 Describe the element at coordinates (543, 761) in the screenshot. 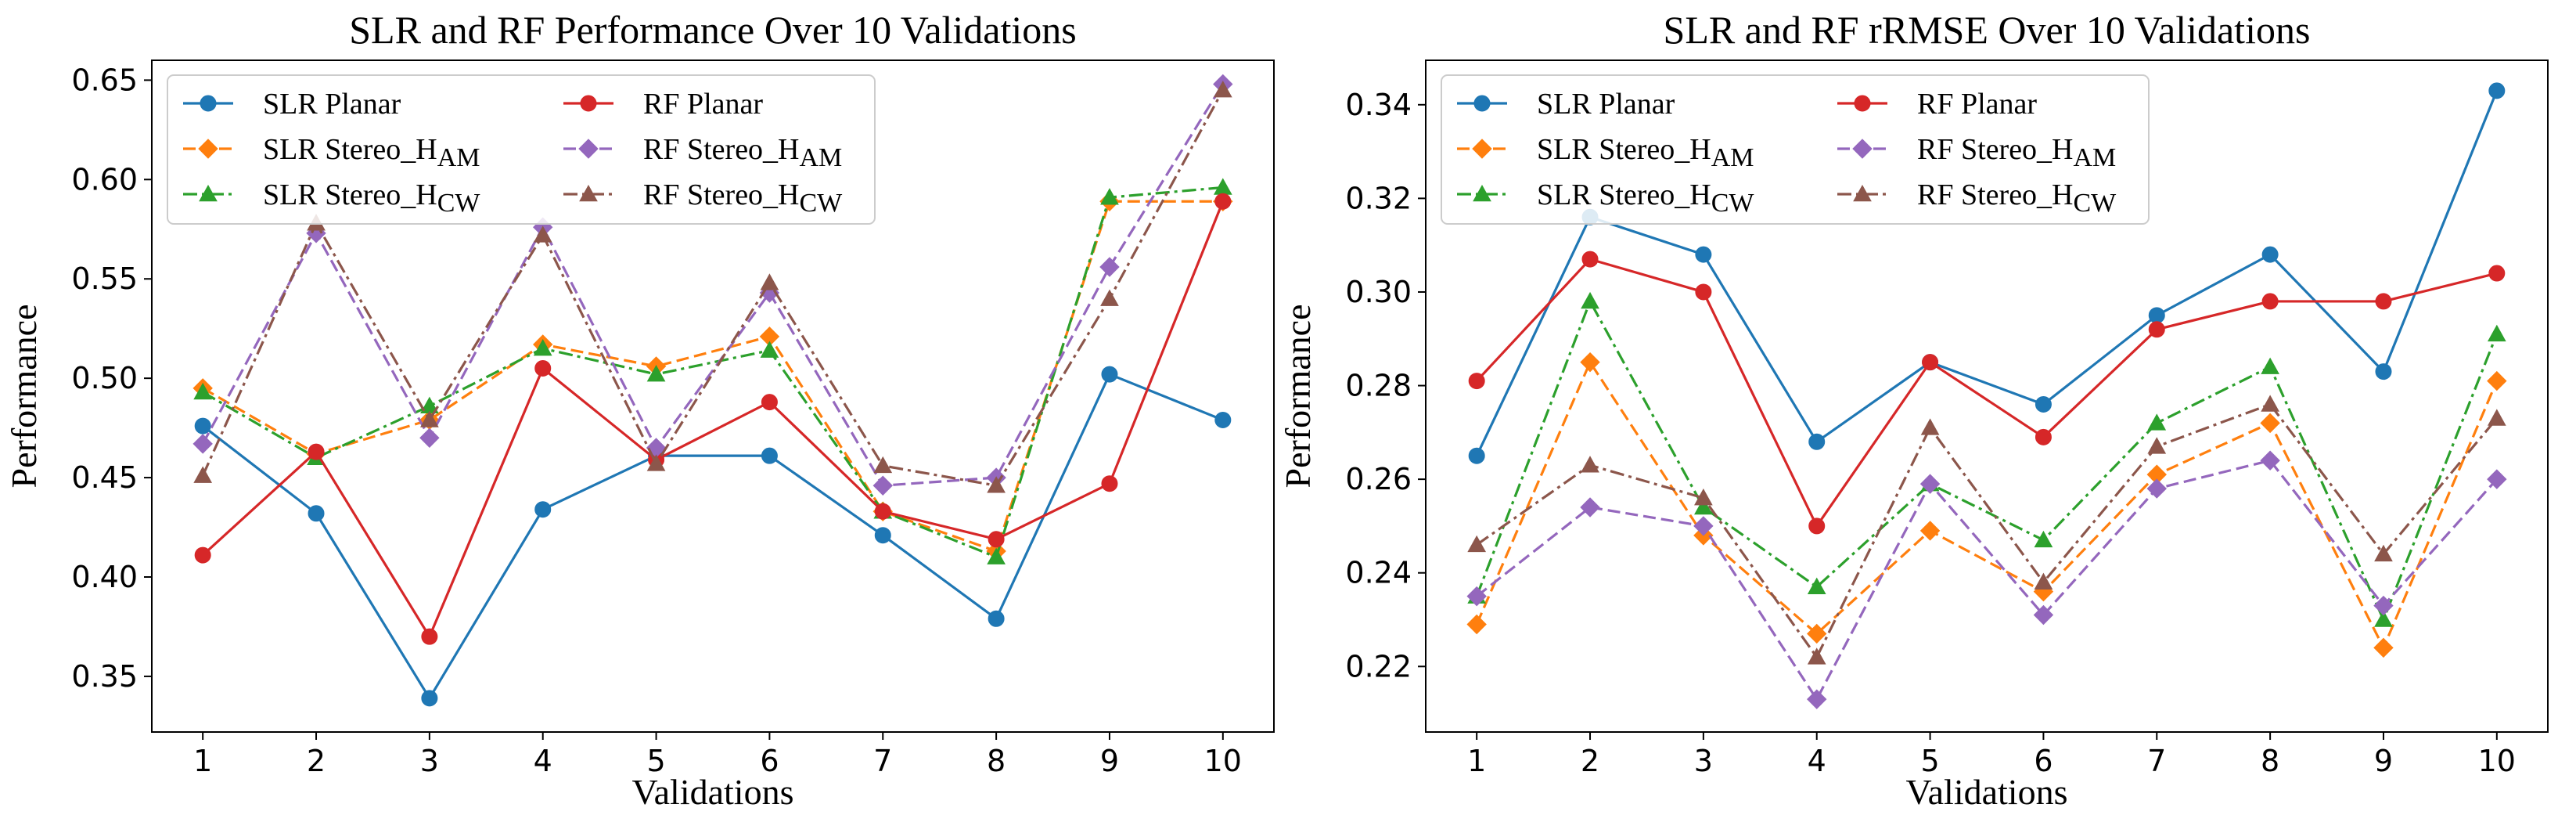

I see `x-tick-label: 4` at that location.